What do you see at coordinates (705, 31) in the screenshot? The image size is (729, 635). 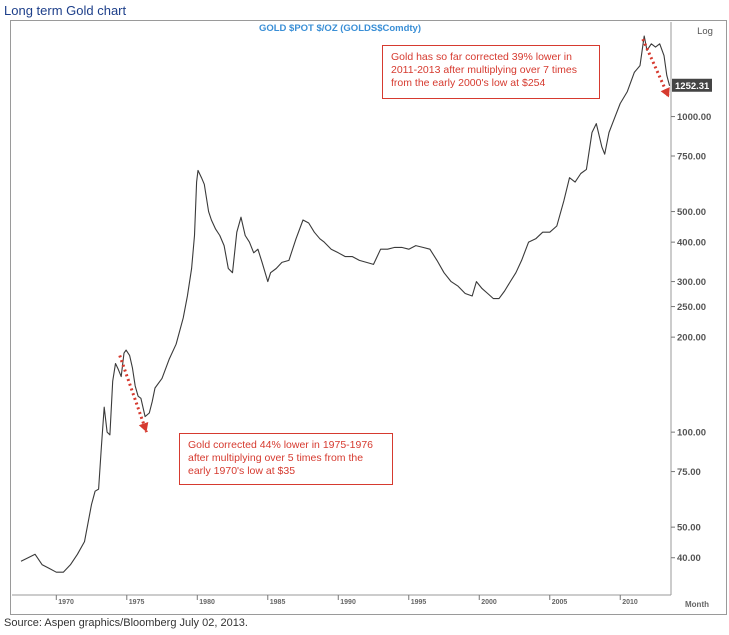 I see `scale-label: Log` at bounding box center [705, 31].